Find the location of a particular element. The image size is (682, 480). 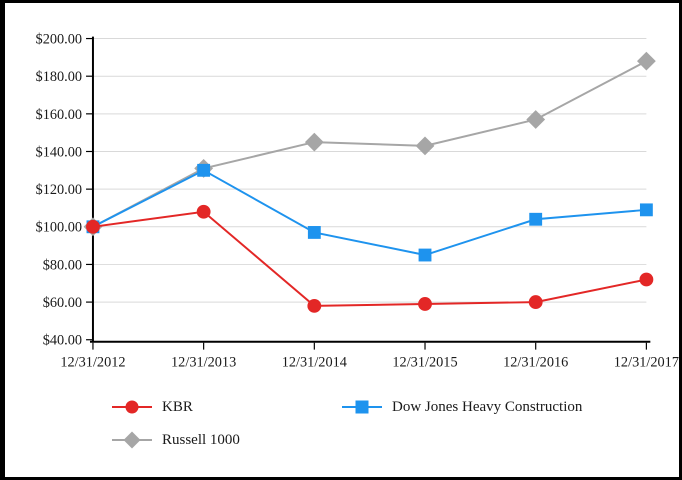

russell-1000-line-marker-swatch is located at coordinates (132, 440).